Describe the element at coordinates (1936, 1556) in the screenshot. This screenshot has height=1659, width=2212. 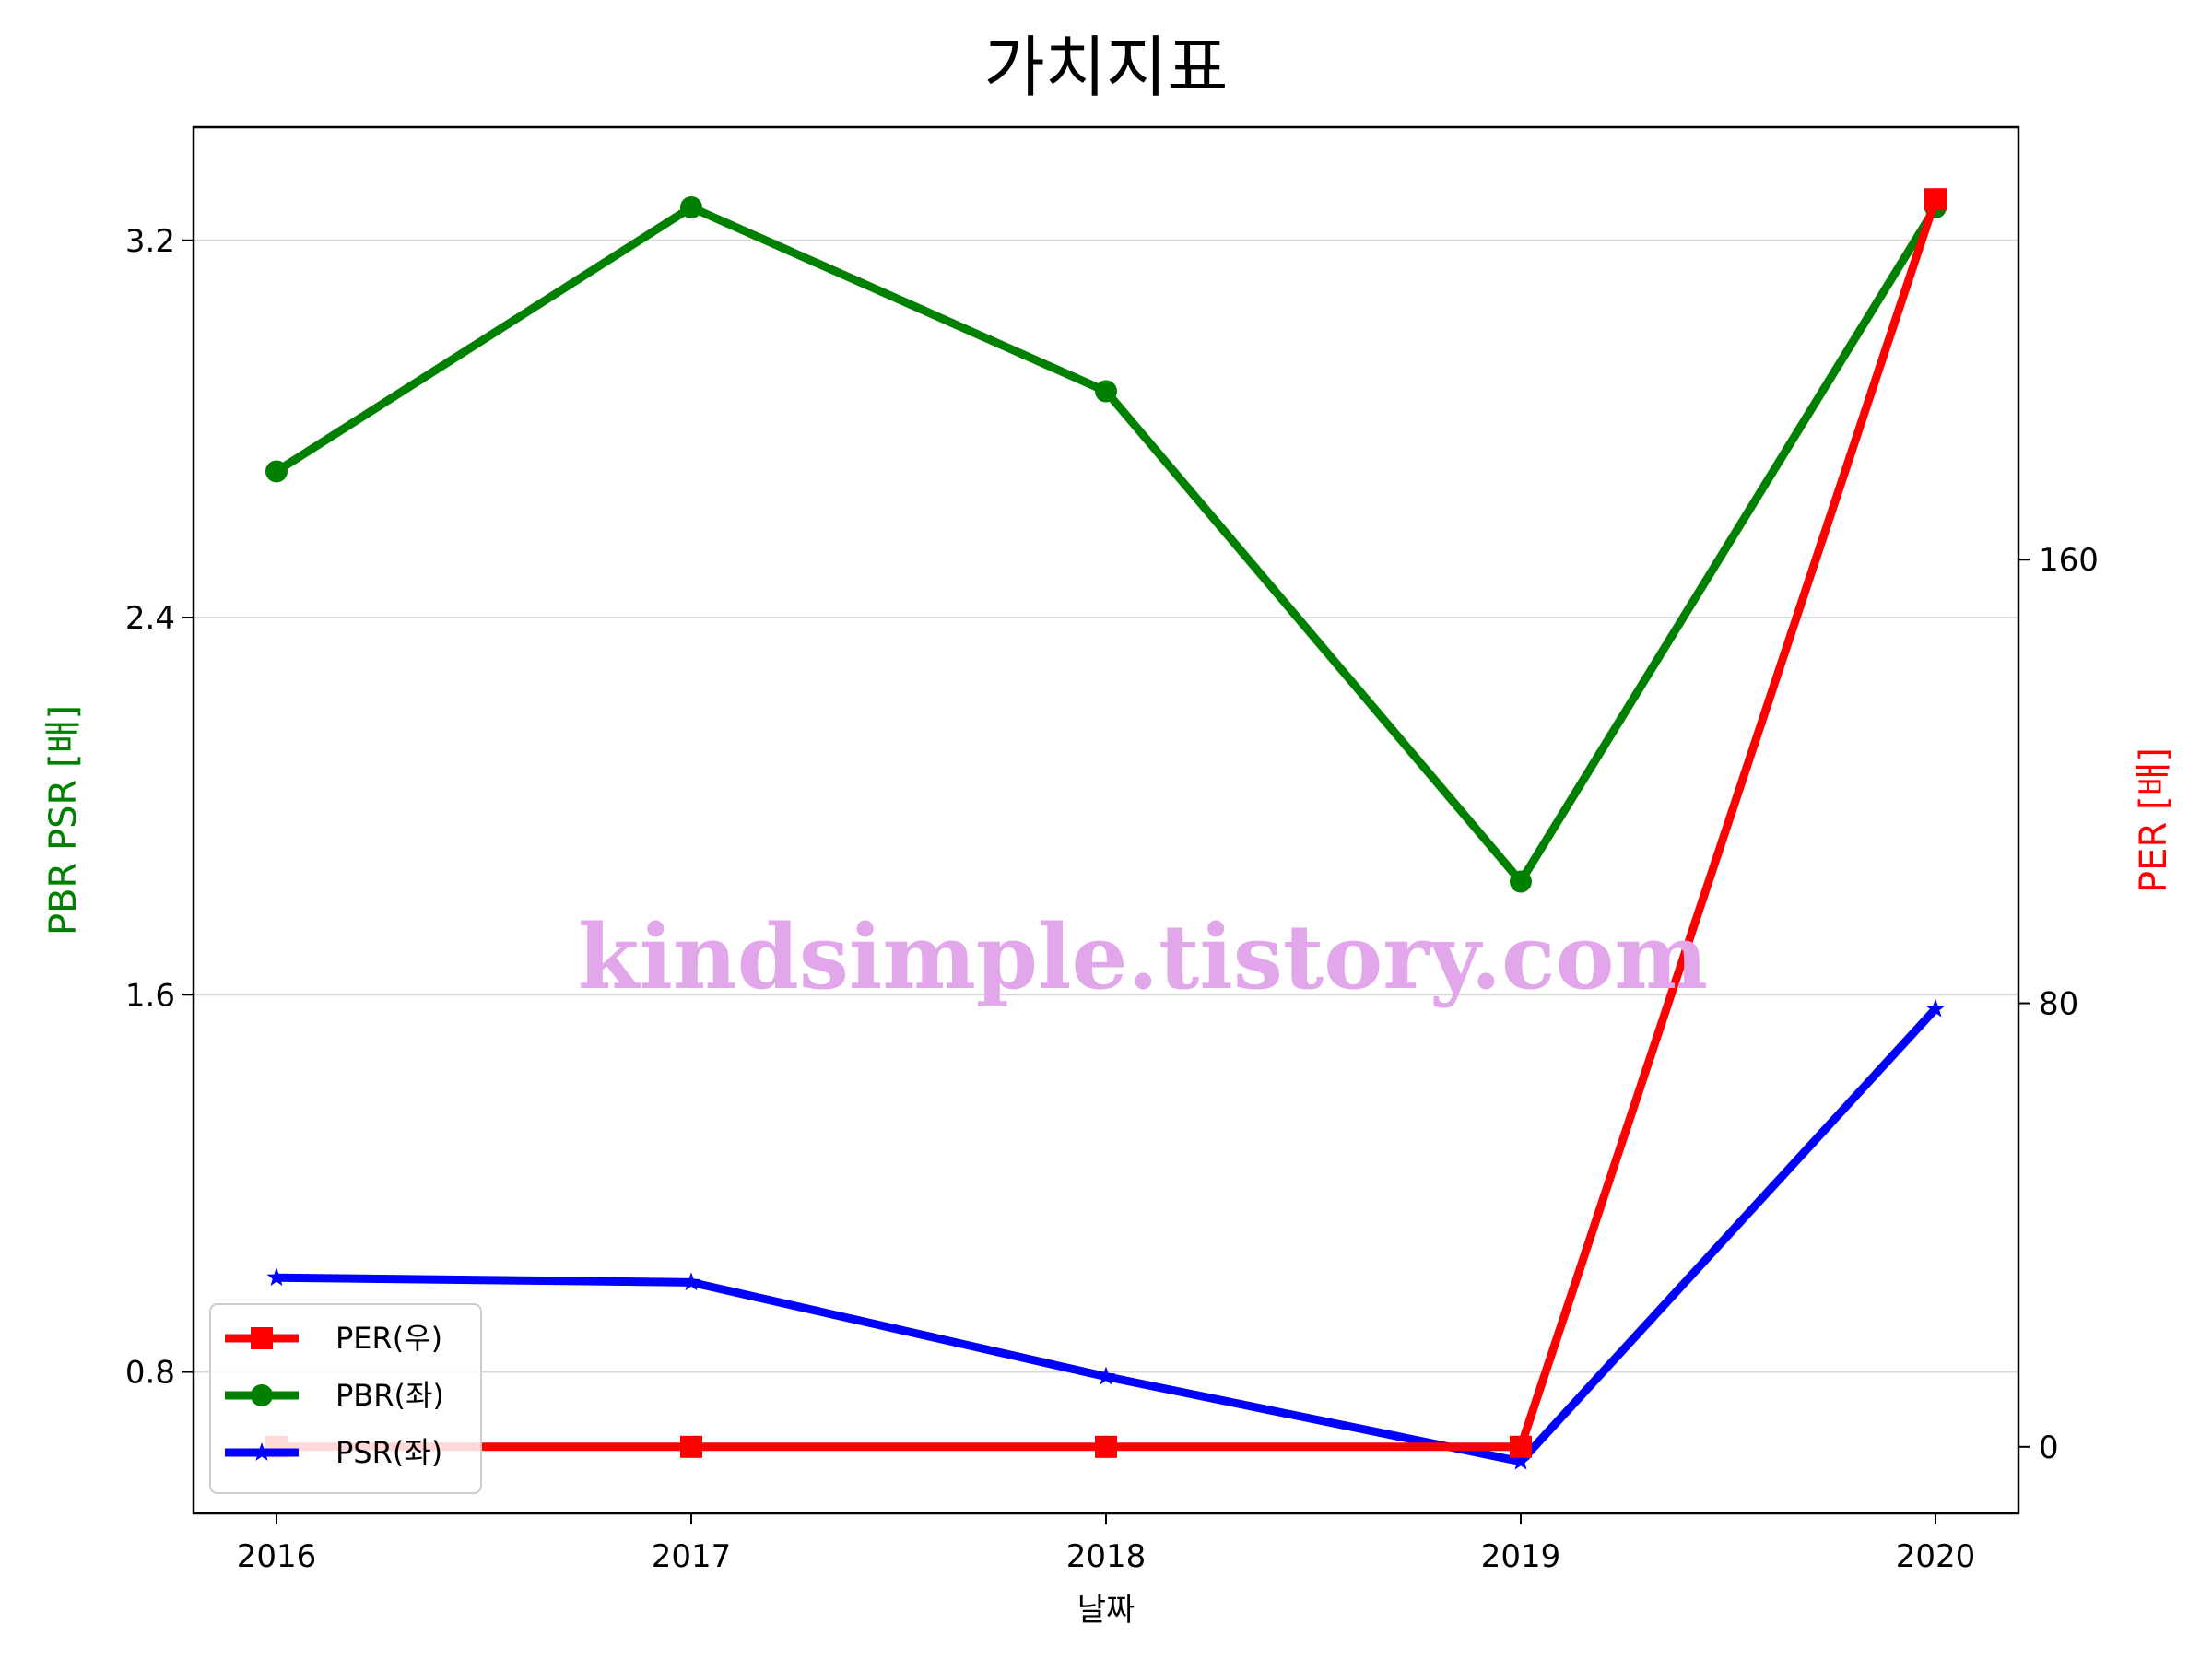
I see `x-tick-label: 2020` at that location.